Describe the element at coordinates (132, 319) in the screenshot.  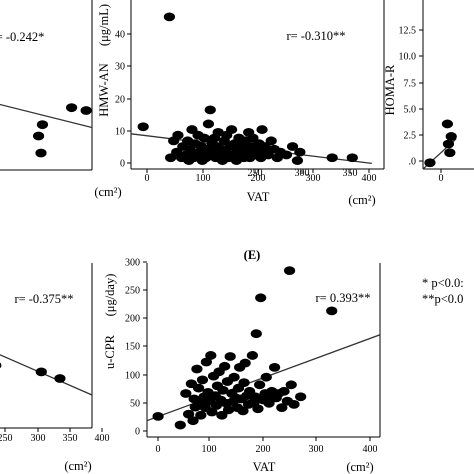
I see `y-tick-label: 200` at that location.